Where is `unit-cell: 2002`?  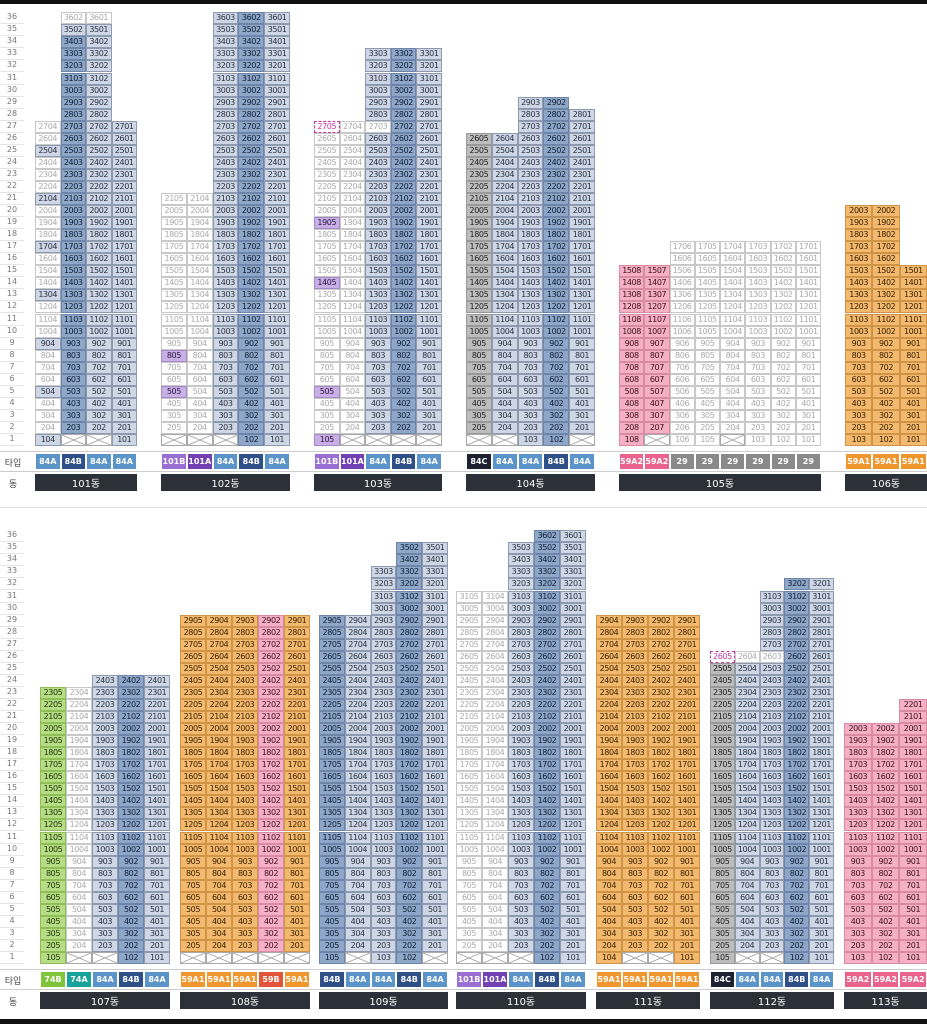 unit-cell: 2002 is located at coordinates (885, 729).